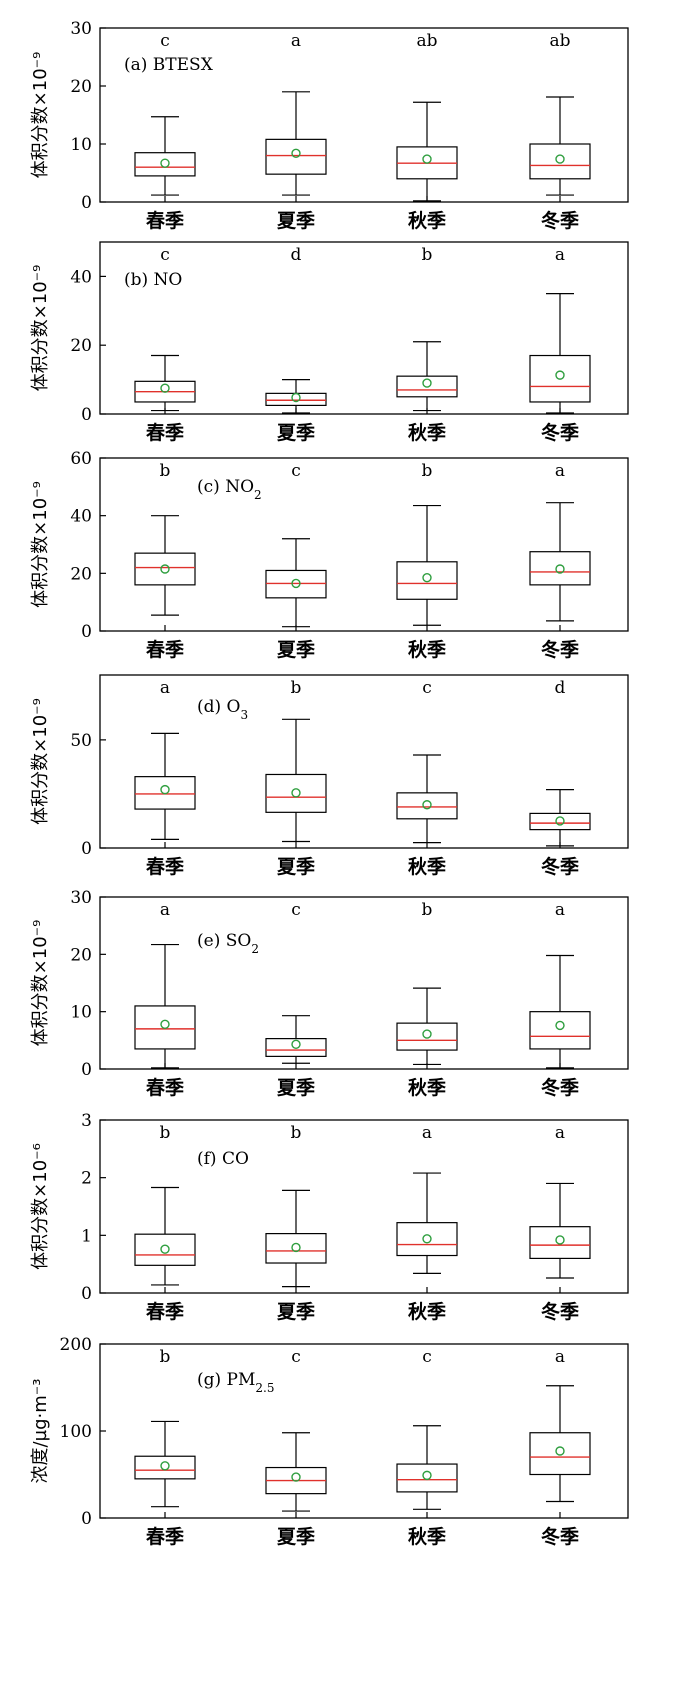  Describe the element at coordinates (427, 1223) in the screenshot. I see `box-4-2: a 秋季` at that location.